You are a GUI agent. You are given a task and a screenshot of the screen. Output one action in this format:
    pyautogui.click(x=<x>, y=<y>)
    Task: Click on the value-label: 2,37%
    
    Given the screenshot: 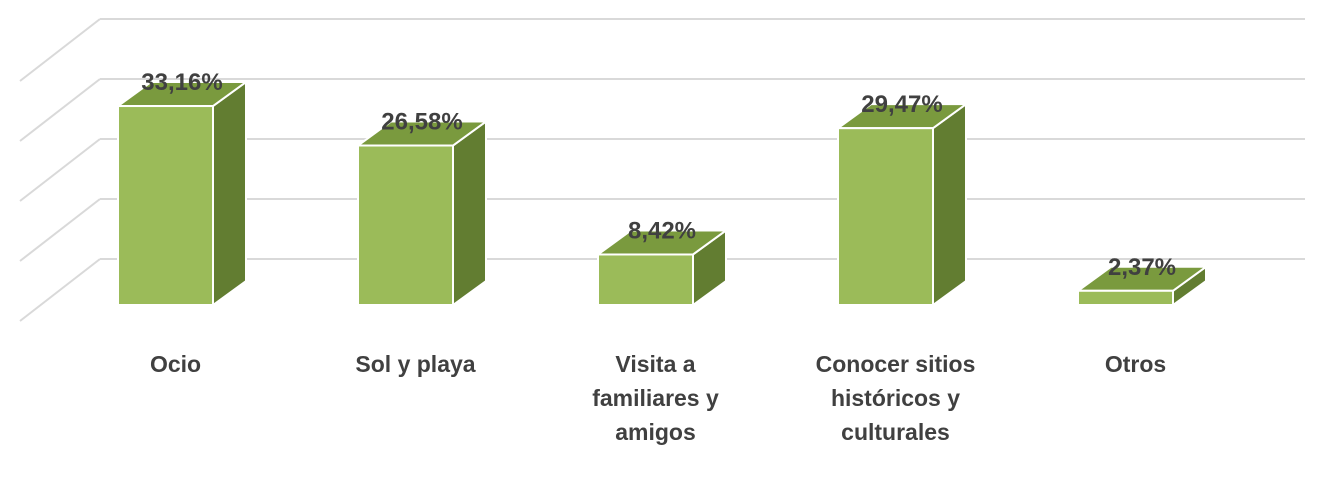 What is the action you would take?
    pyautogui.click(x=1142, y=267)
    